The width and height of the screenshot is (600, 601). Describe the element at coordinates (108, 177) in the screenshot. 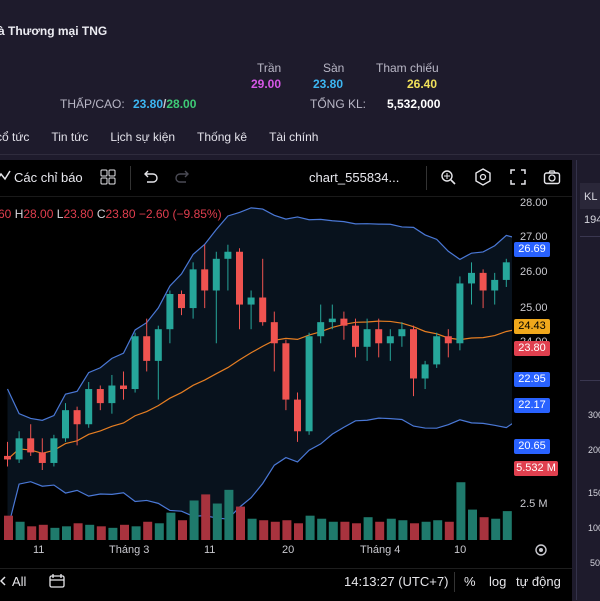

I see `layout-grid-icon` at that location.